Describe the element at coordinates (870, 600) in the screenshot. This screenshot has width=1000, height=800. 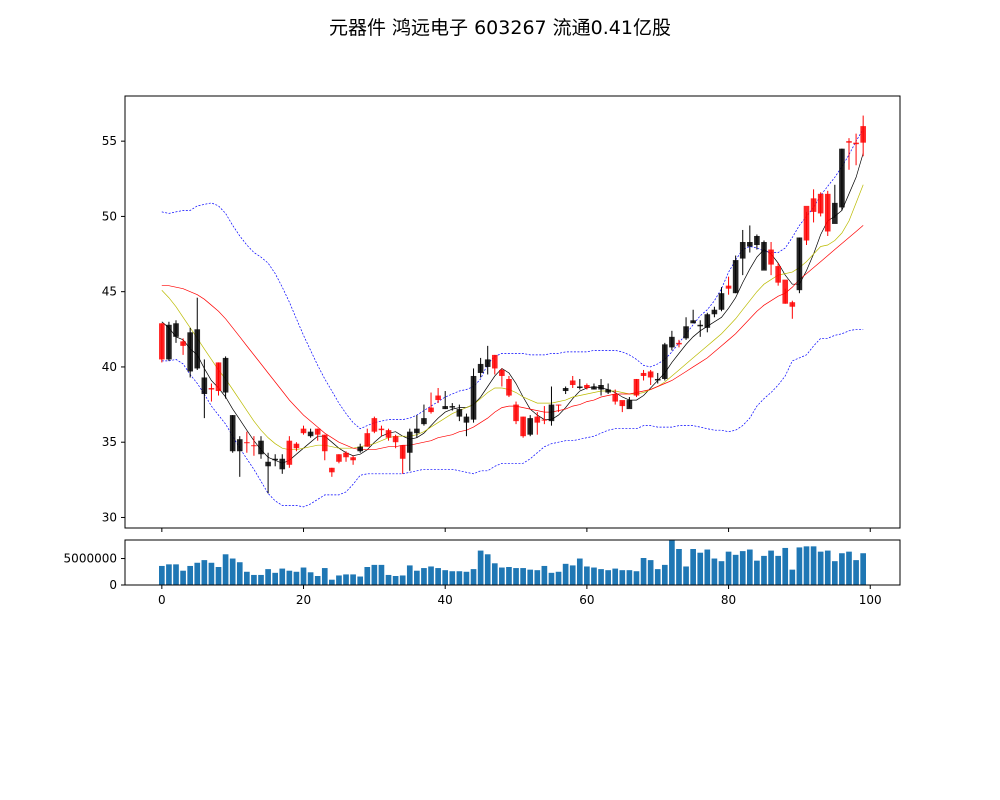
I see `x-tick-label: 100` at that location.